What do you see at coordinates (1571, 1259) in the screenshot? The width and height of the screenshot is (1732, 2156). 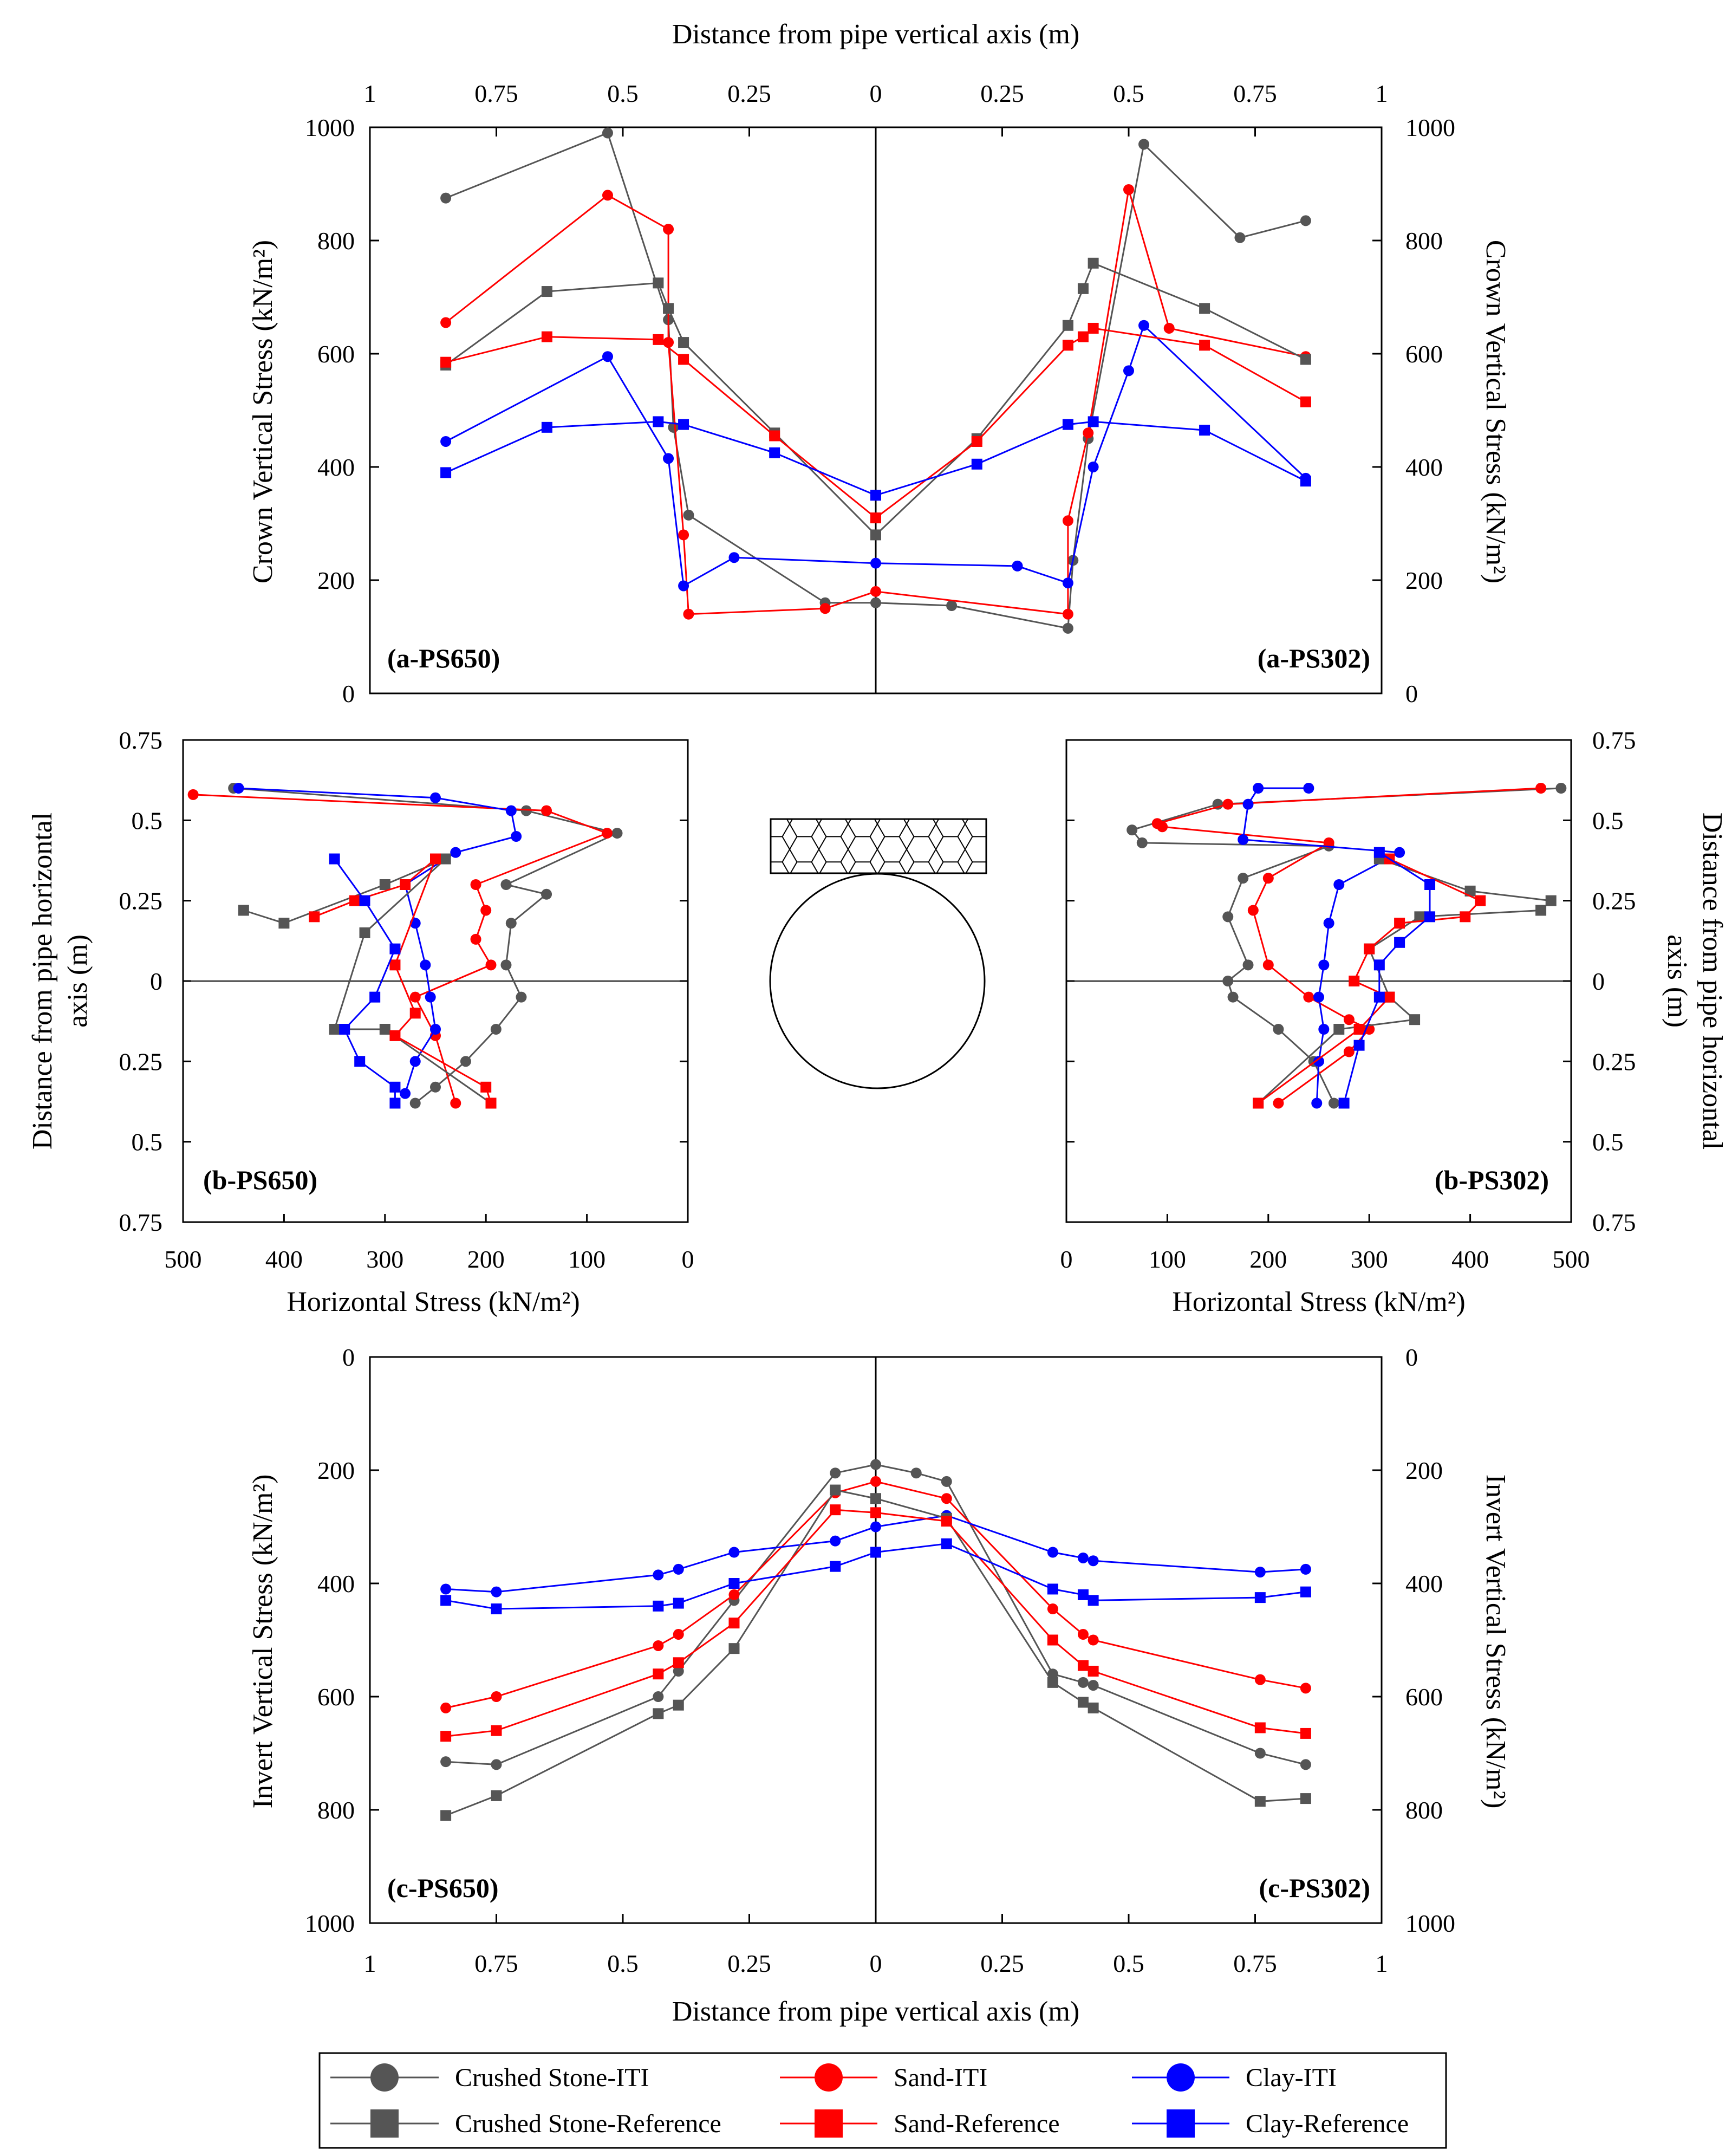 I see `horiz-right-xtick-label: 500` at bounding box center [1571, 1259].